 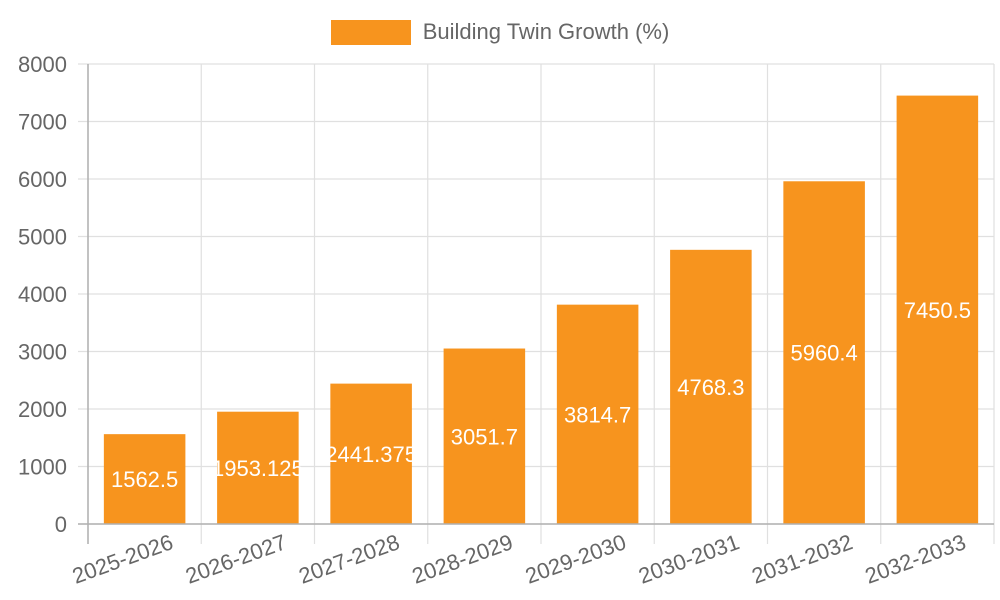 What do you see at coordinates (42, 237) in the screenshot?
I see `y-tick-label: 5000` at bounding box center [42, 237].